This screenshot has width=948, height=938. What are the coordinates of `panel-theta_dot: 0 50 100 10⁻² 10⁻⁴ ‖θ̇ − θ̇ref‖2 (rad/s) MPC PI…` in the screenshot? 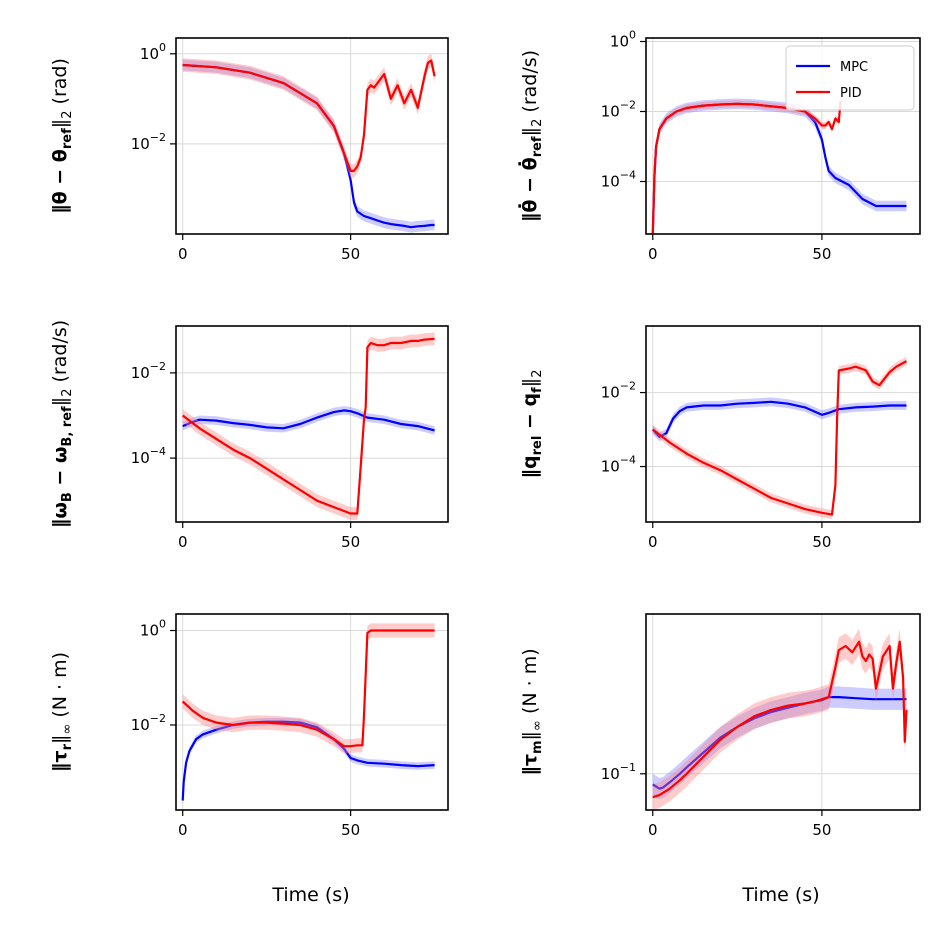 It's located at (719, 146).